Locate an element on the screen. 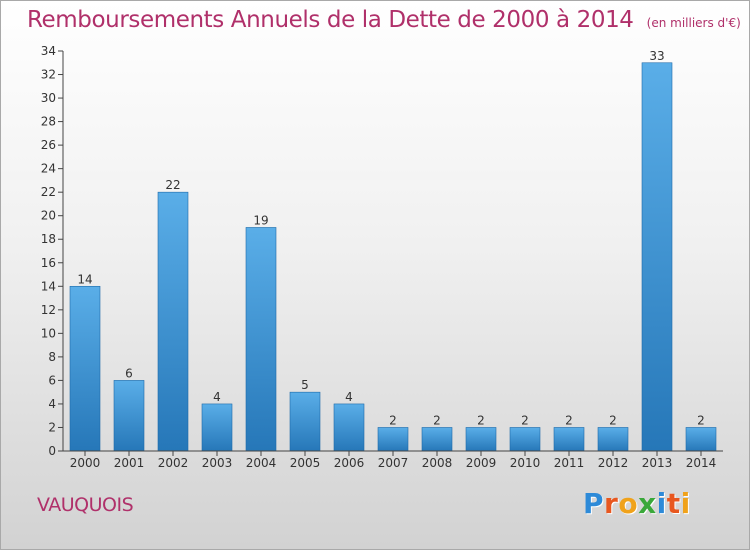 The image size is (750, 550). data-label: 22 is located at coordinates (172, 185).